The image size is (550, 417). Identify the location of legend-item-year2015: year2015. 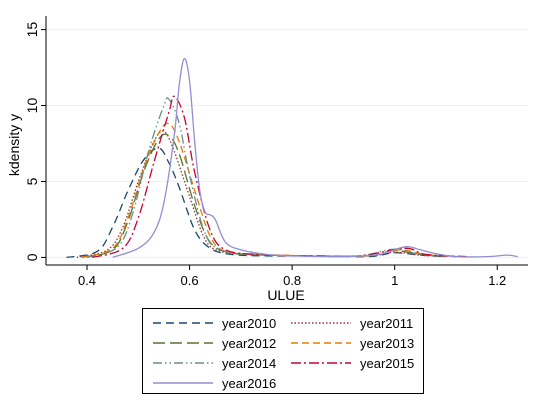
(351, 363).